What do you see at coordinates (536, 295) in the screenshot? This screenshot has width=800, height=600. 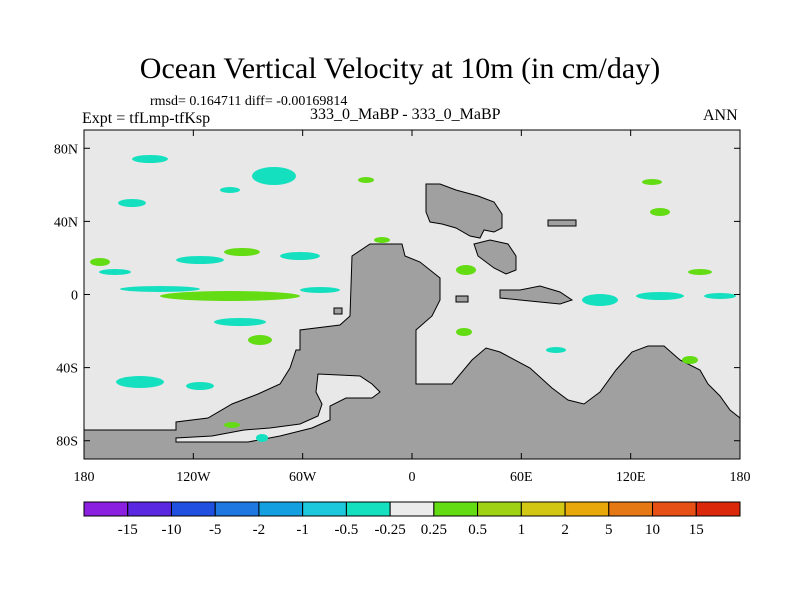 I see `land-maritime` at bounding box center [536, 295].